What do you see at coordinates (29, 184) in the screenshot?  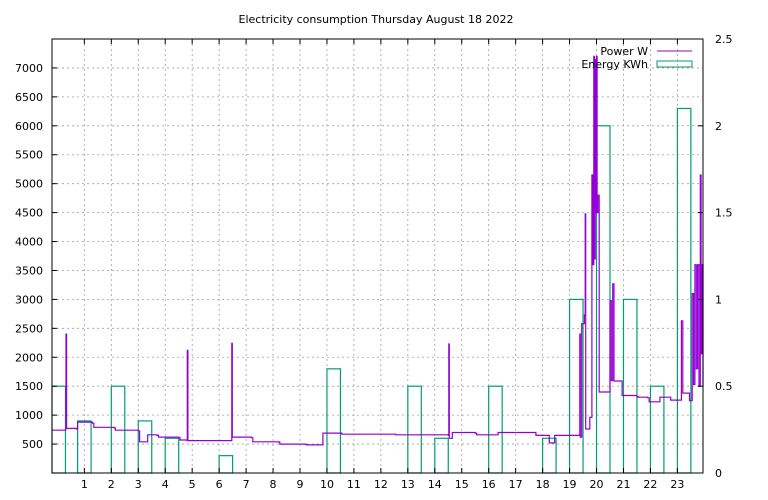 I see `y-tick-label: 5000` at bounding box center [29, 184].